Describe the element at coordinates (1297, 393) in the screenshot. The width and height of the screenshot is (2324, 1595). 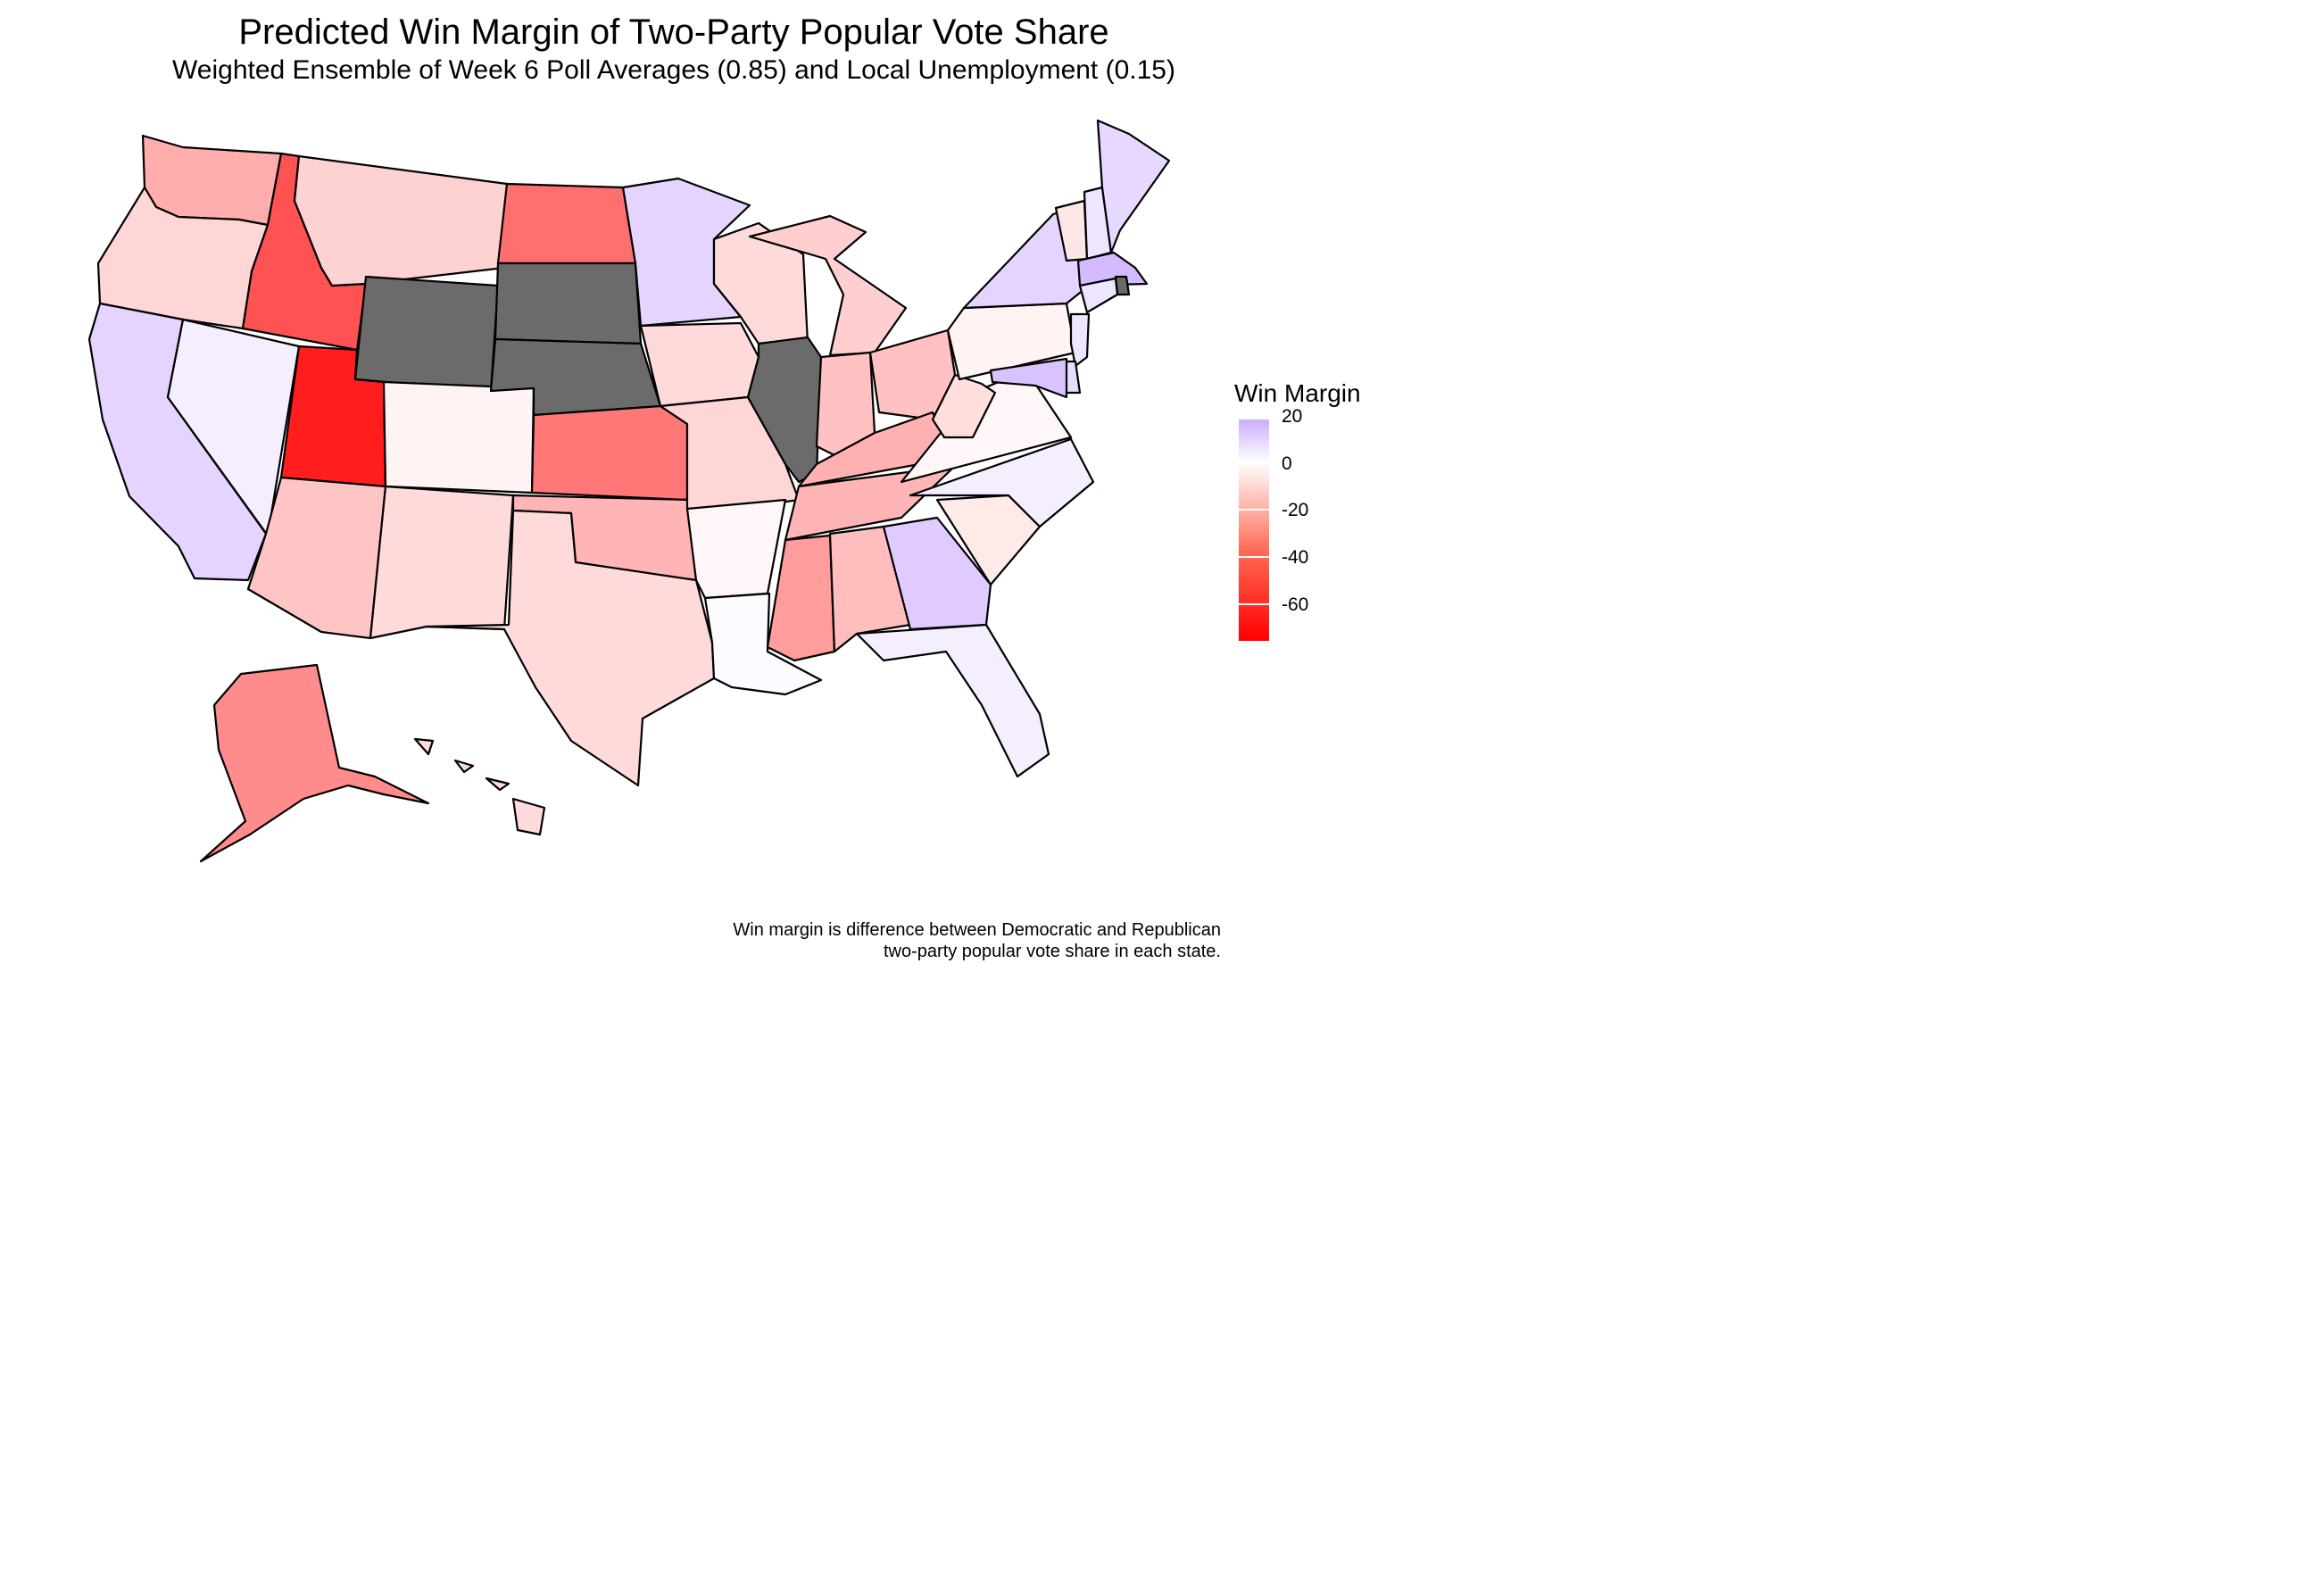
I see `legend-title: Win Margin` at that location.